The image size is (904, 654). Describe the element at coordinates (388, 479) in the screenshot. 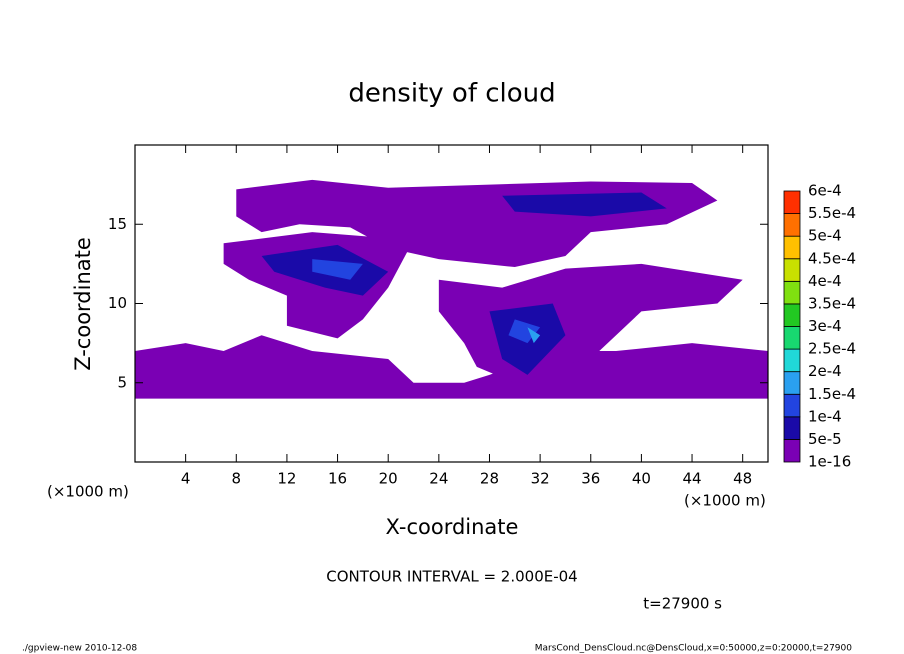

I see `x-tick-label: 20` at that location.